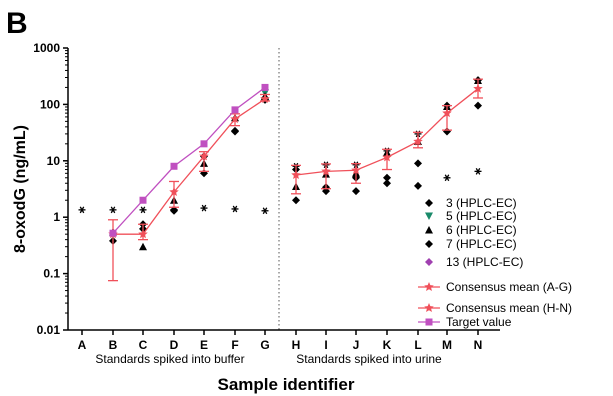 The width and height of the screenshot is (613, 396). What do you see at coordinates (481, 216) in the screenshot?
I see `legend-label: 5 (HPLC-EC)` at bounding box center [481, 216].